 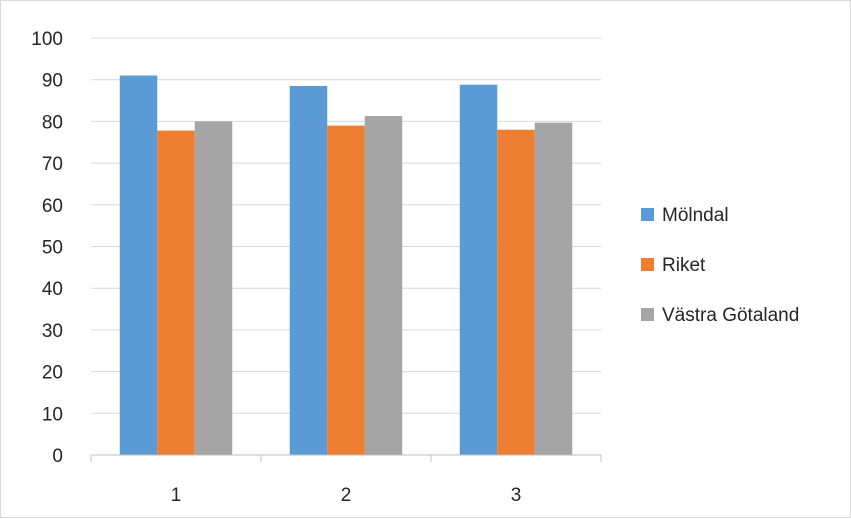 I want to click on bar-mölndal-3, so click(x=478, y=269).